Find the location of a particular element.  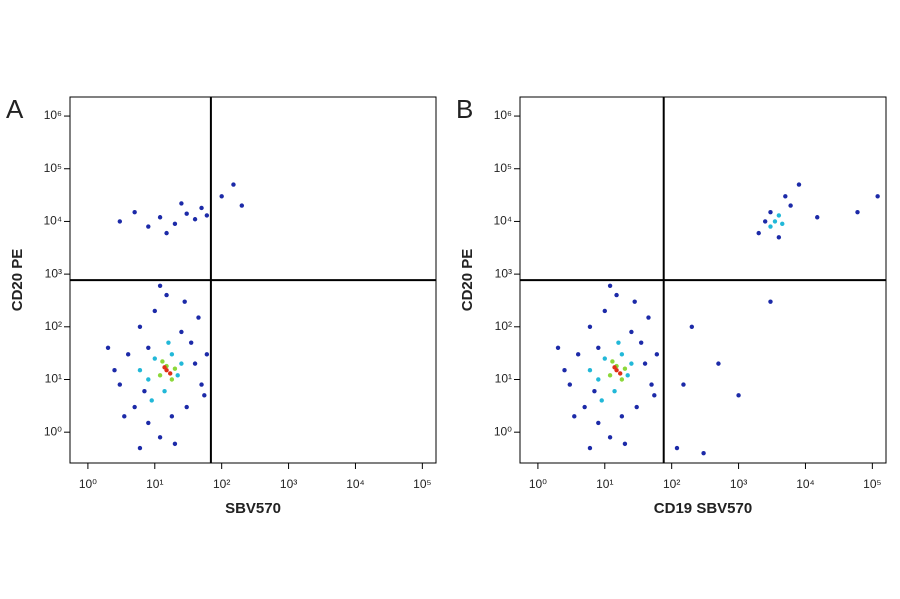

x-tick-label: 10⁵ is located at coordinates (872, 484).